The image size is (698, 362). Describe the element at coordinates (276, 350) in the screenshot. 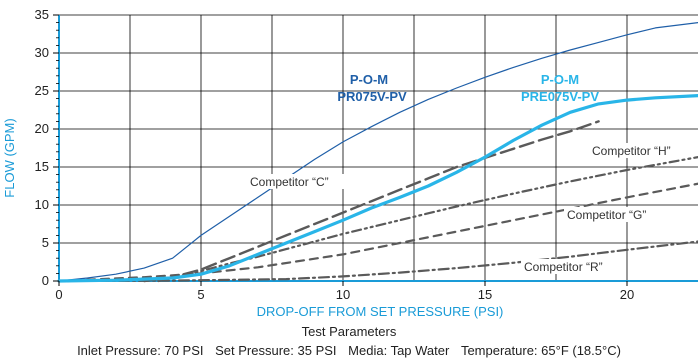

I see `set-pressure: Set Pressure: 35 PSI` at that location.